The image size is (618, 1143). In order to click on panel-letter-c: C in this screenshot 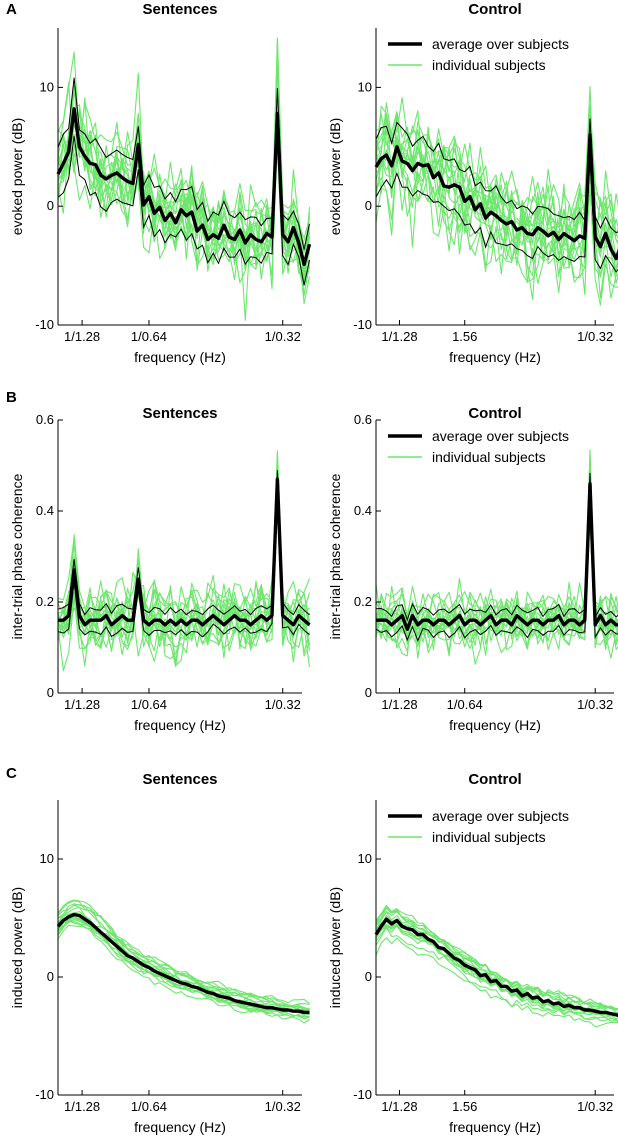, I will do `click(11, 773)`.